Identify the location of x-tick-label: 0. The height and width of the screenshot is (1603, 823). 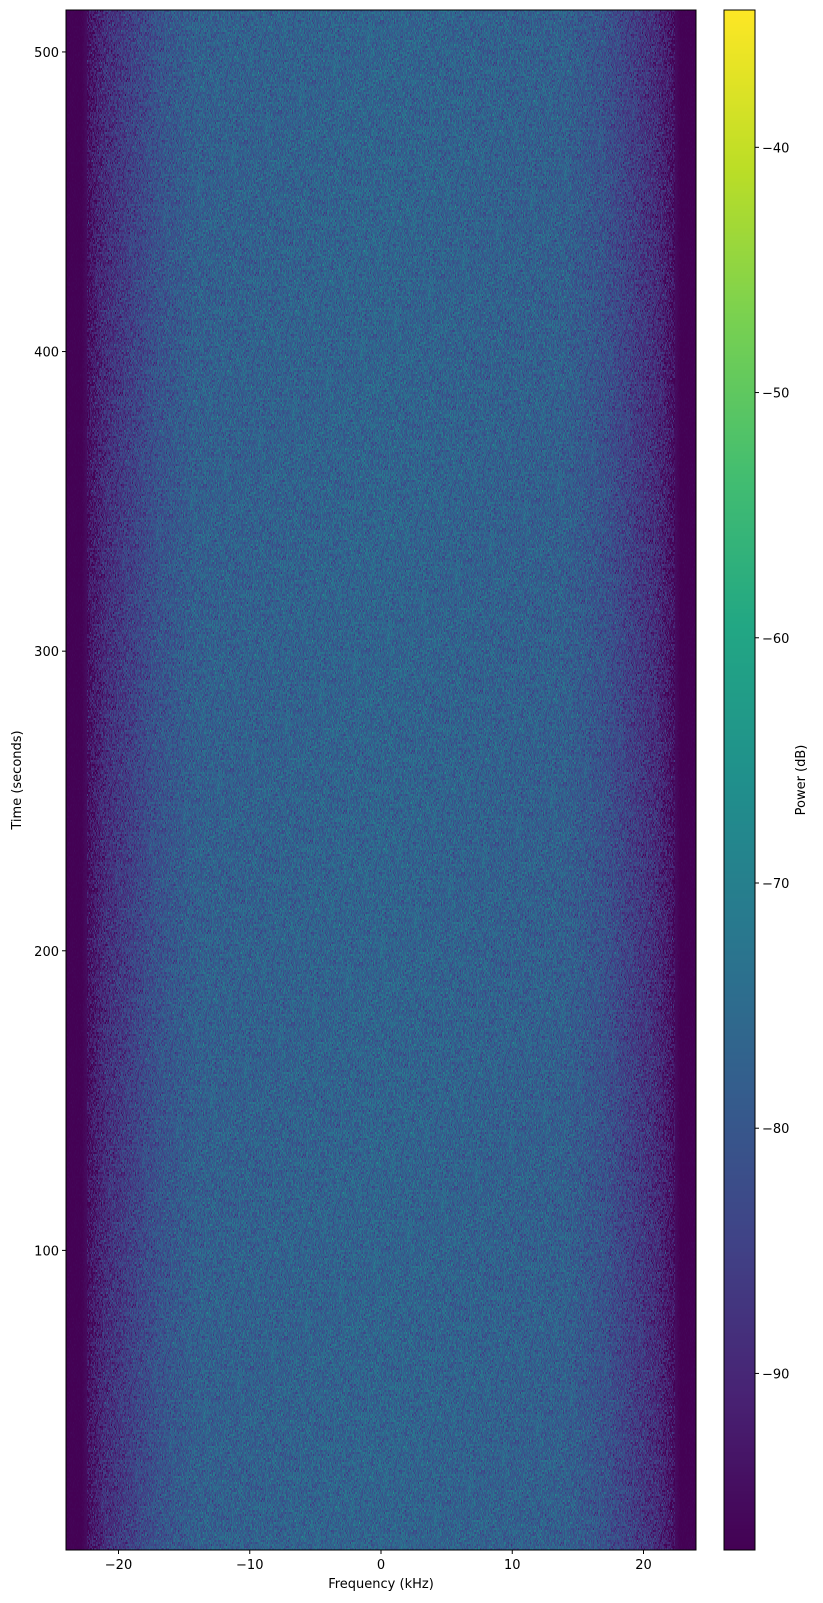
(381, 1565).